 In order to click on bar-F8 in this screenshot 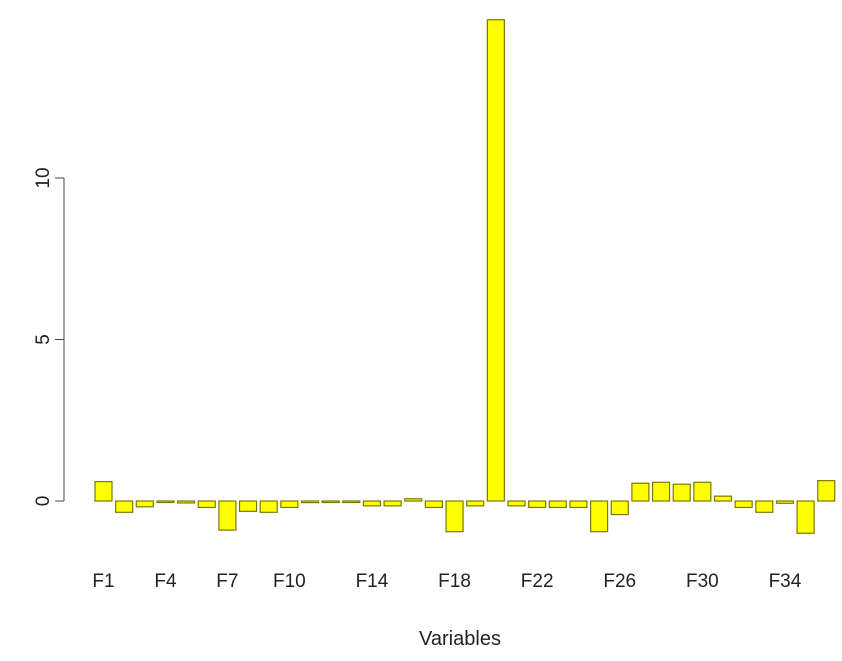, I will do `click(248, 506)`.